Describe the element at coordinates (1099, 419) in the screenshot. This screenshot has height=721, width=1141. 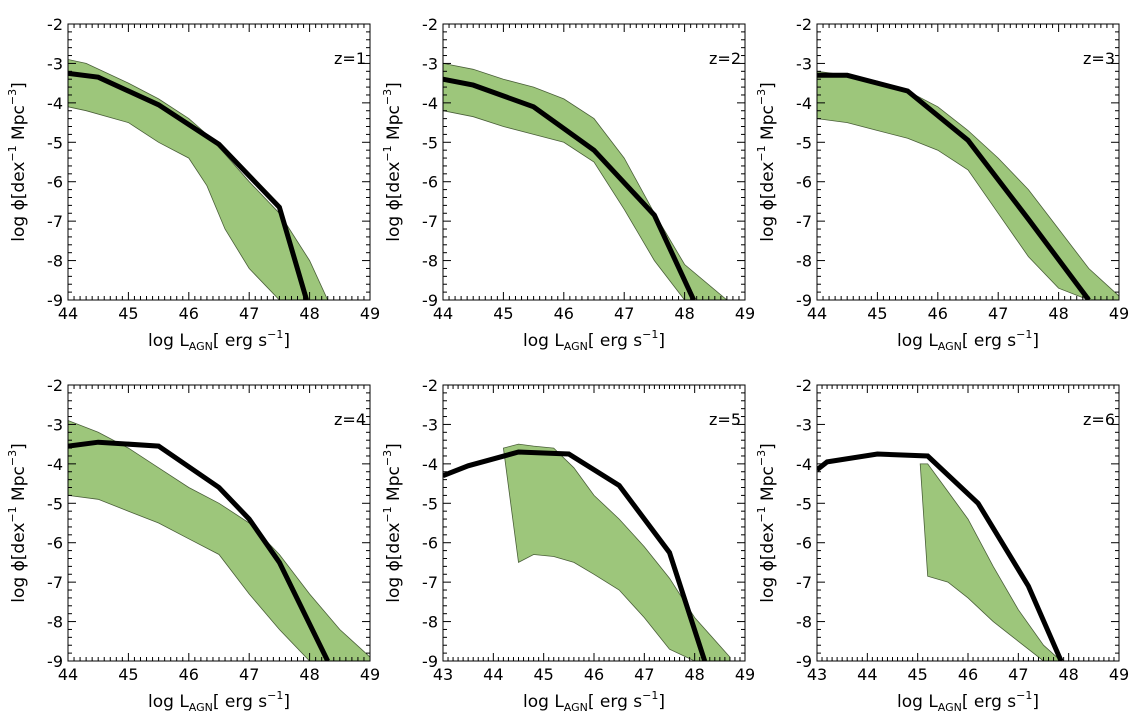
I see `redshift-label: z=6` at that location.